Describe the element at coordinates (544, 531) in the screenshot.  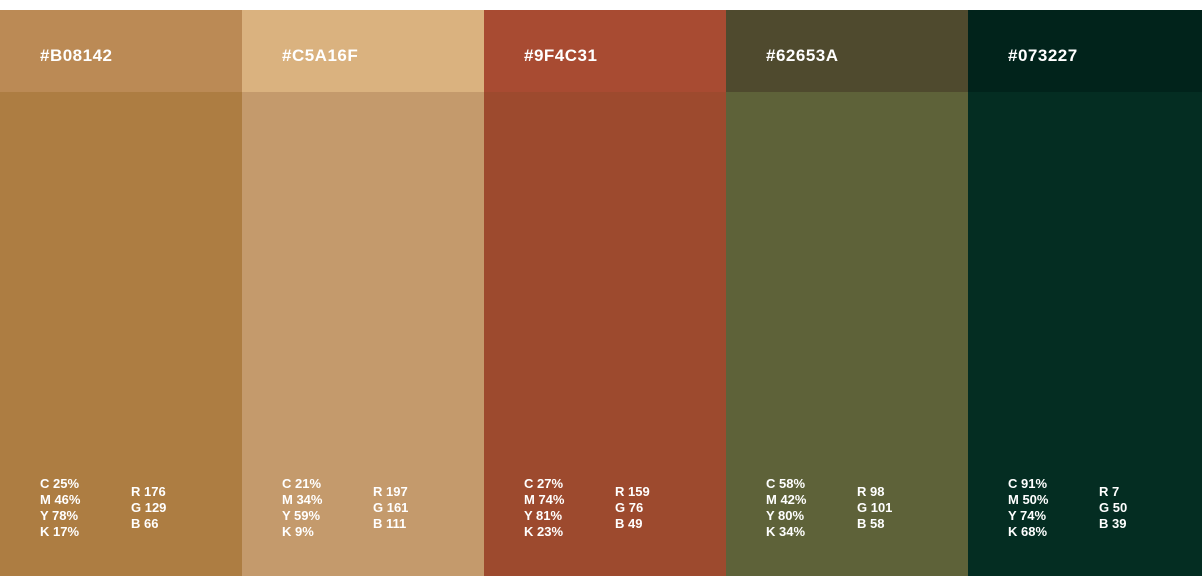
I see `cmyk-value: K 23%` at that location.